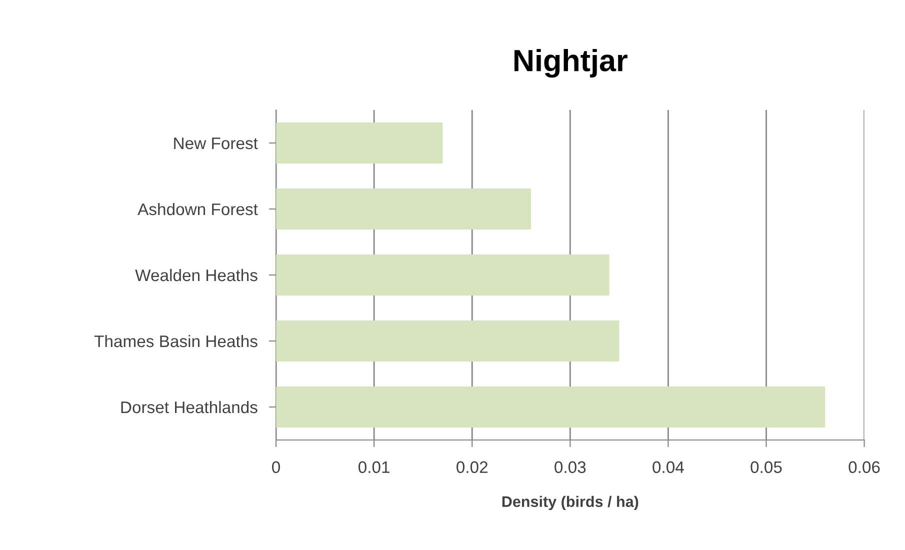  Describe the element at coordinates (216, 144) in the screenshot. I see `y-tick-label: New Forest` at that location.